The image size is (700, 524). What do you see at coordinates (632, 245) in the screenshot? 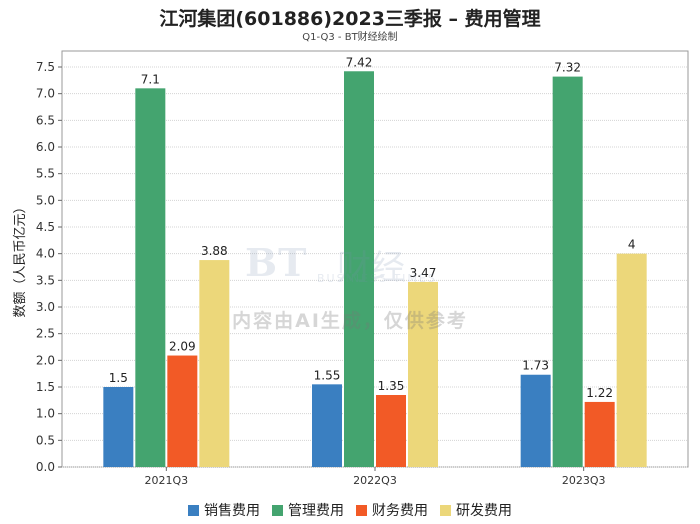
I see `data-label: 4` at bounding box center [632, 245].